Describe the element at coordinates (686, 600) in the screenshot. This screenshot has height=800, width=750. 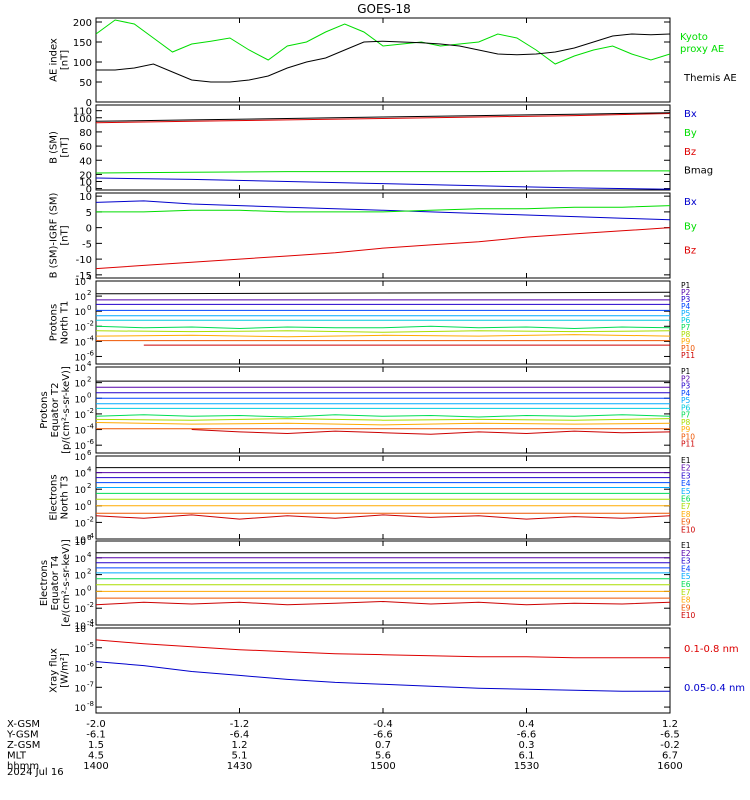
I see `legend-entry: E8` at that location.